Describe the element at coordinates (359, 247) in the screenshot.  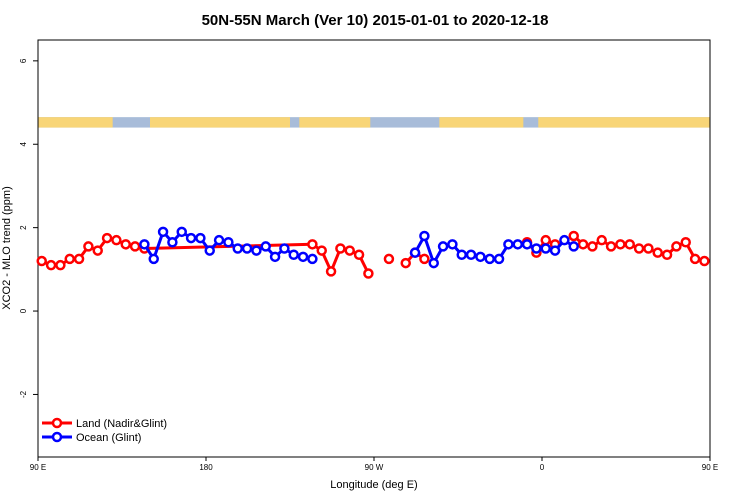
I see `series-ocean` at that location.